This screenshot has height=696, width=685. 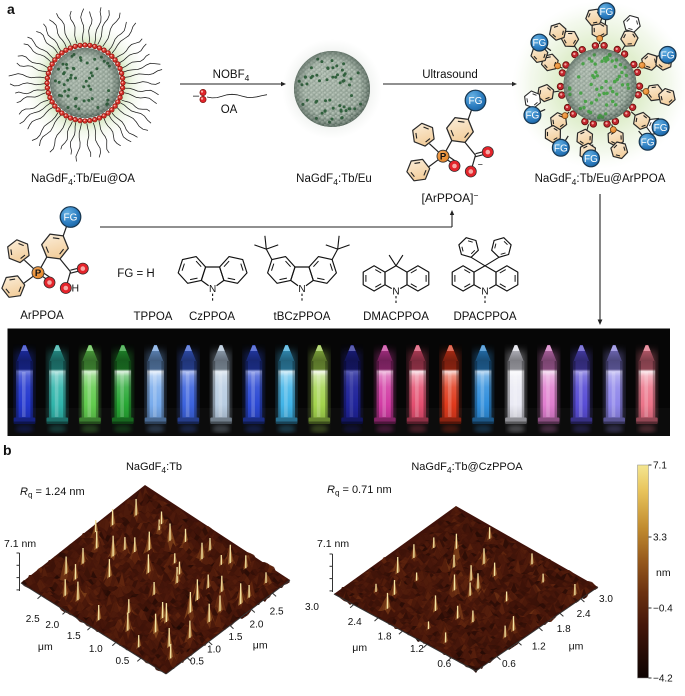 What do you see at coordinates (231, 76) in the screenshot?
I see `svg-text: NOBF4​` at bounding box center [231, 76].